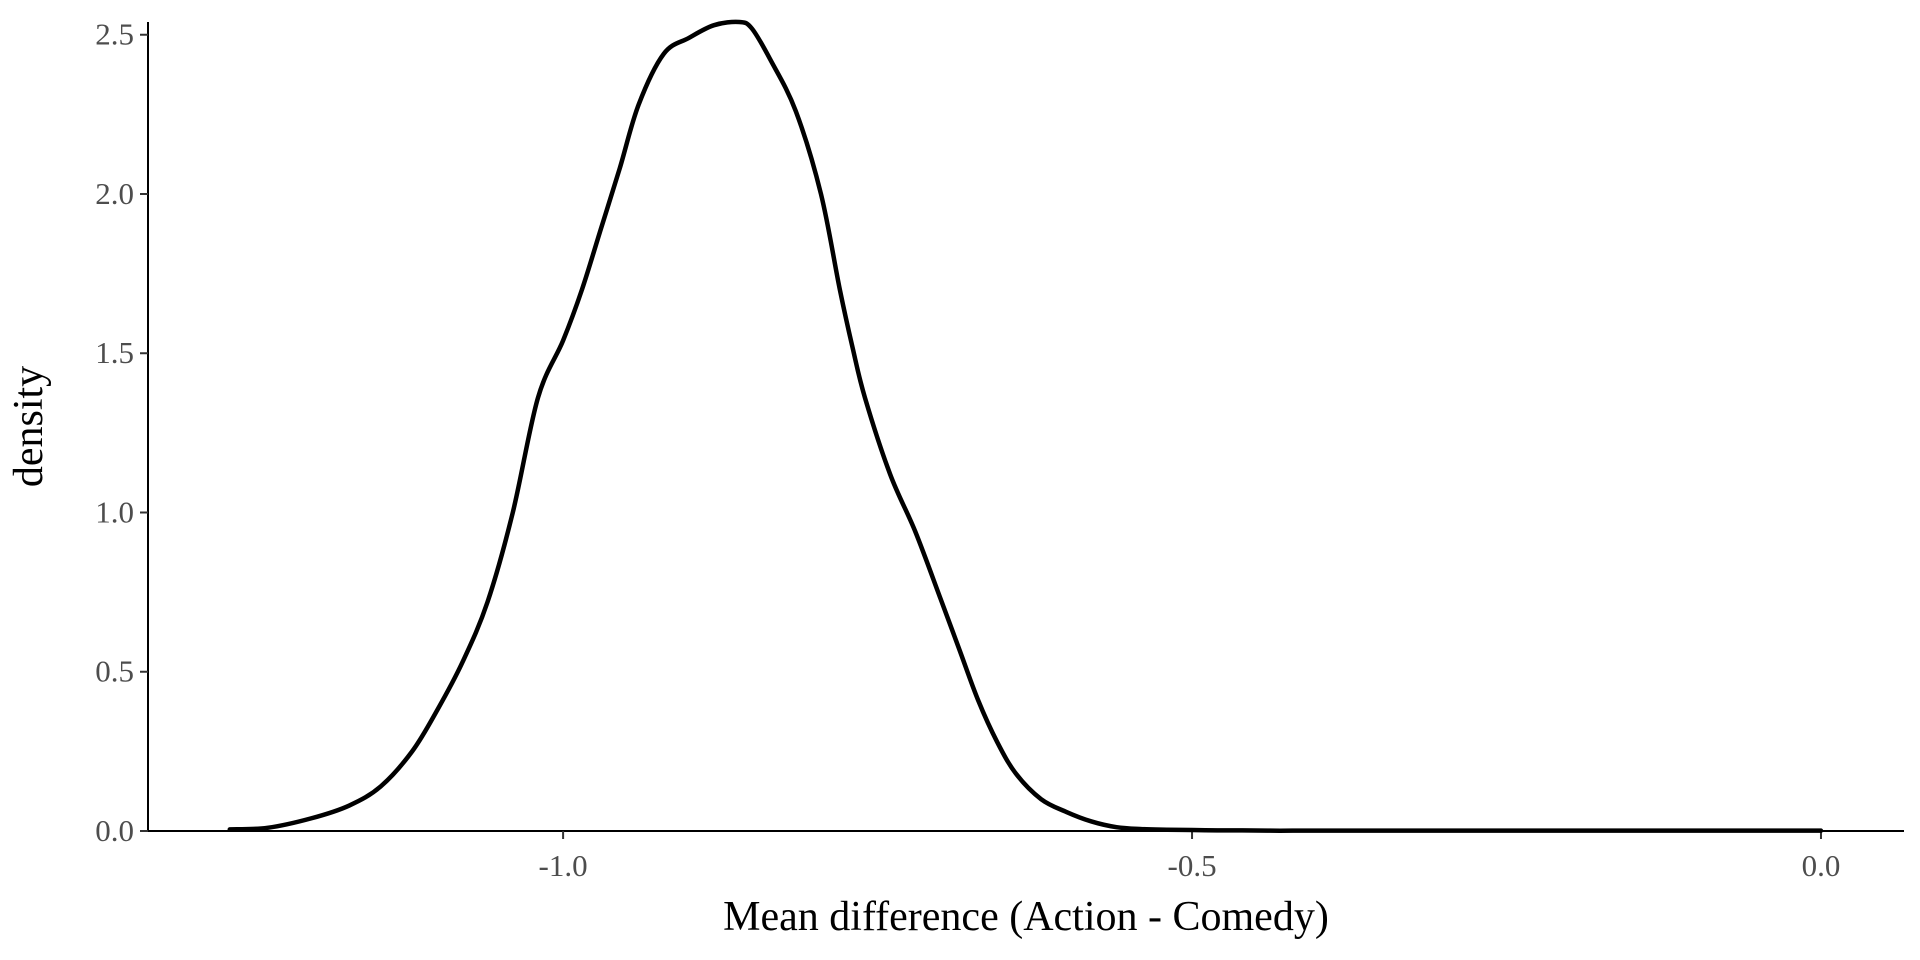  What do you see at coordinates (114, 34) in the screenshot?
I see `y-tick-label: 2.5` at bounding box center [114, 34].